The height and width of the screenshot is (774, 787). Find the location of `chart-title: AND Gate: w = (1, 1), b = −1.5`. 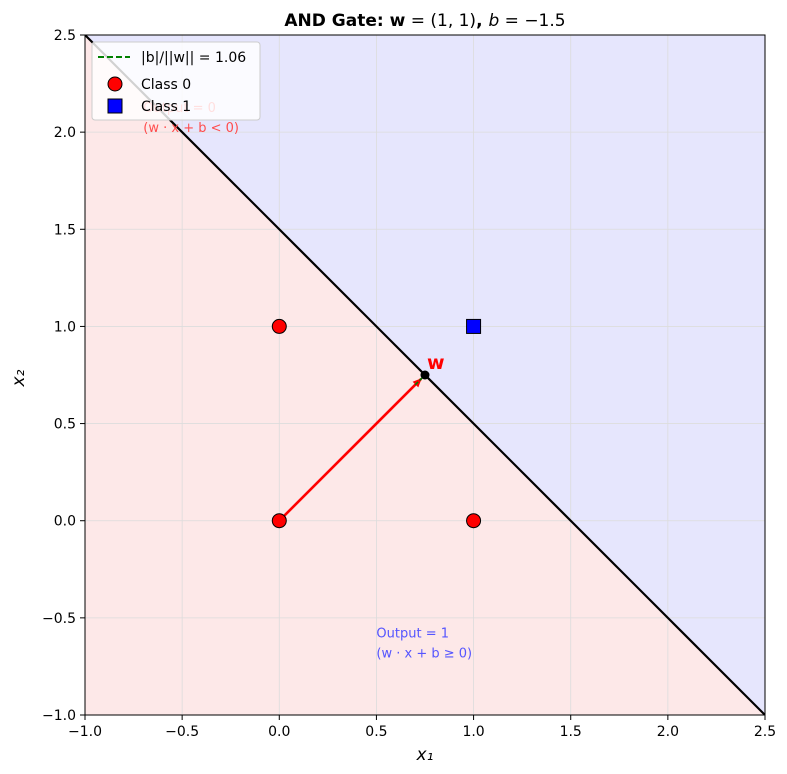

chart-title: AND Gate: w = (1, 1), b = −1.5 is located at coordinates (424, 21).